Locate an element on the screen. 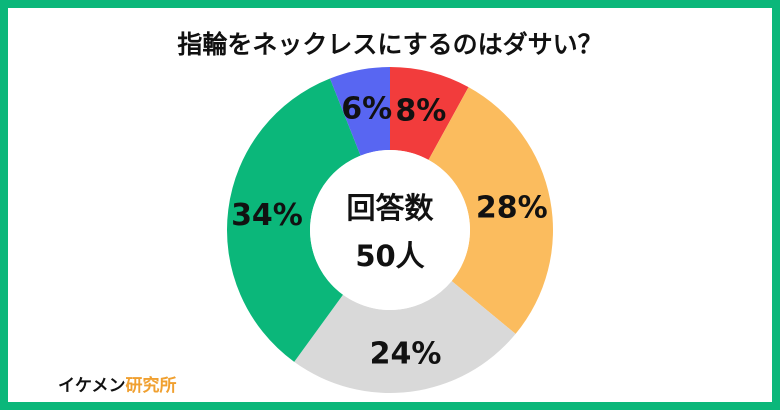 Image resolution: width=780 pixels, height=414 pixels. chart-title: 指輪をネックレスにするのはダサい？ is located at coordinates (389, 44).